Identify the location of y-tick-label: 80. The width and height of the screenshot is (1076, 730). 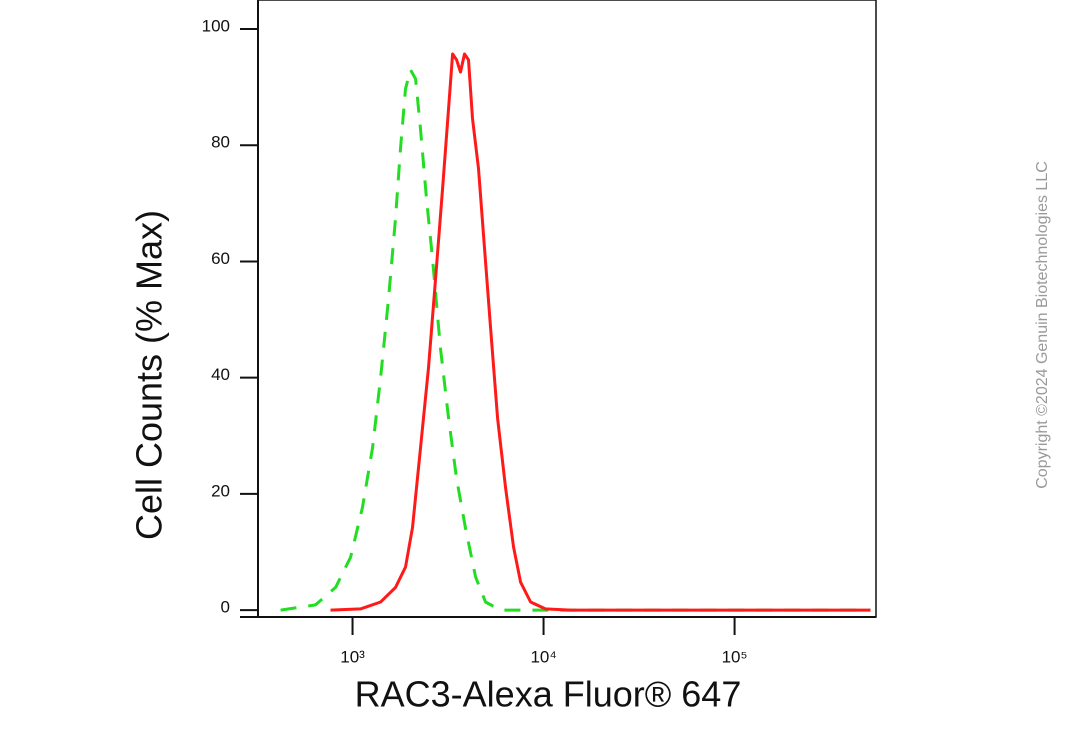
(220, 142).